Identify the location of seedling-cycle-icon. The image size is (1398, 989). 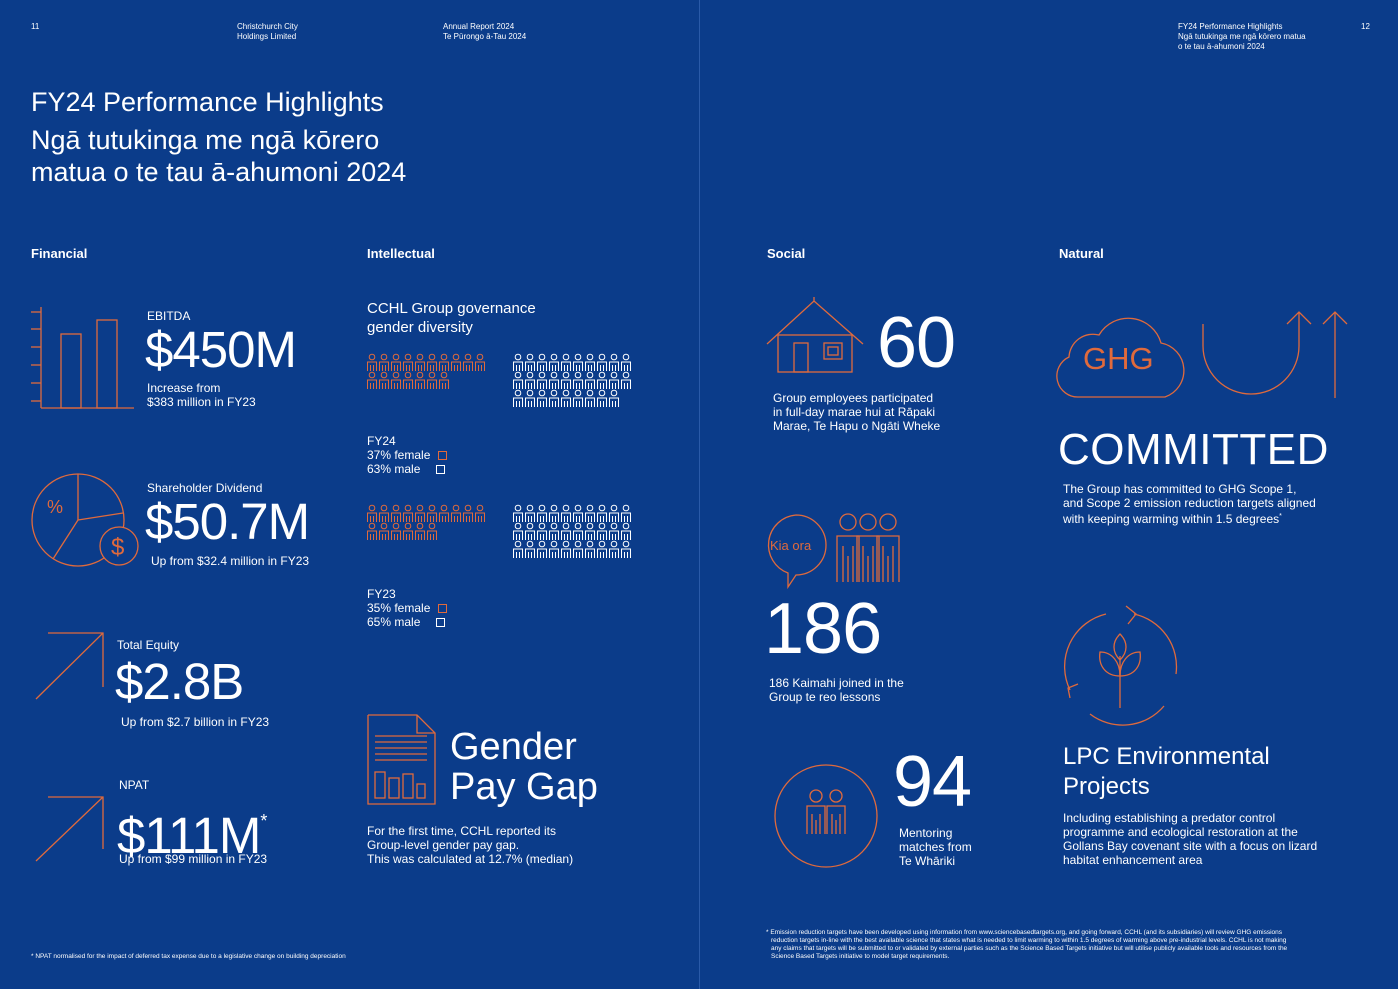
(1120, 665).